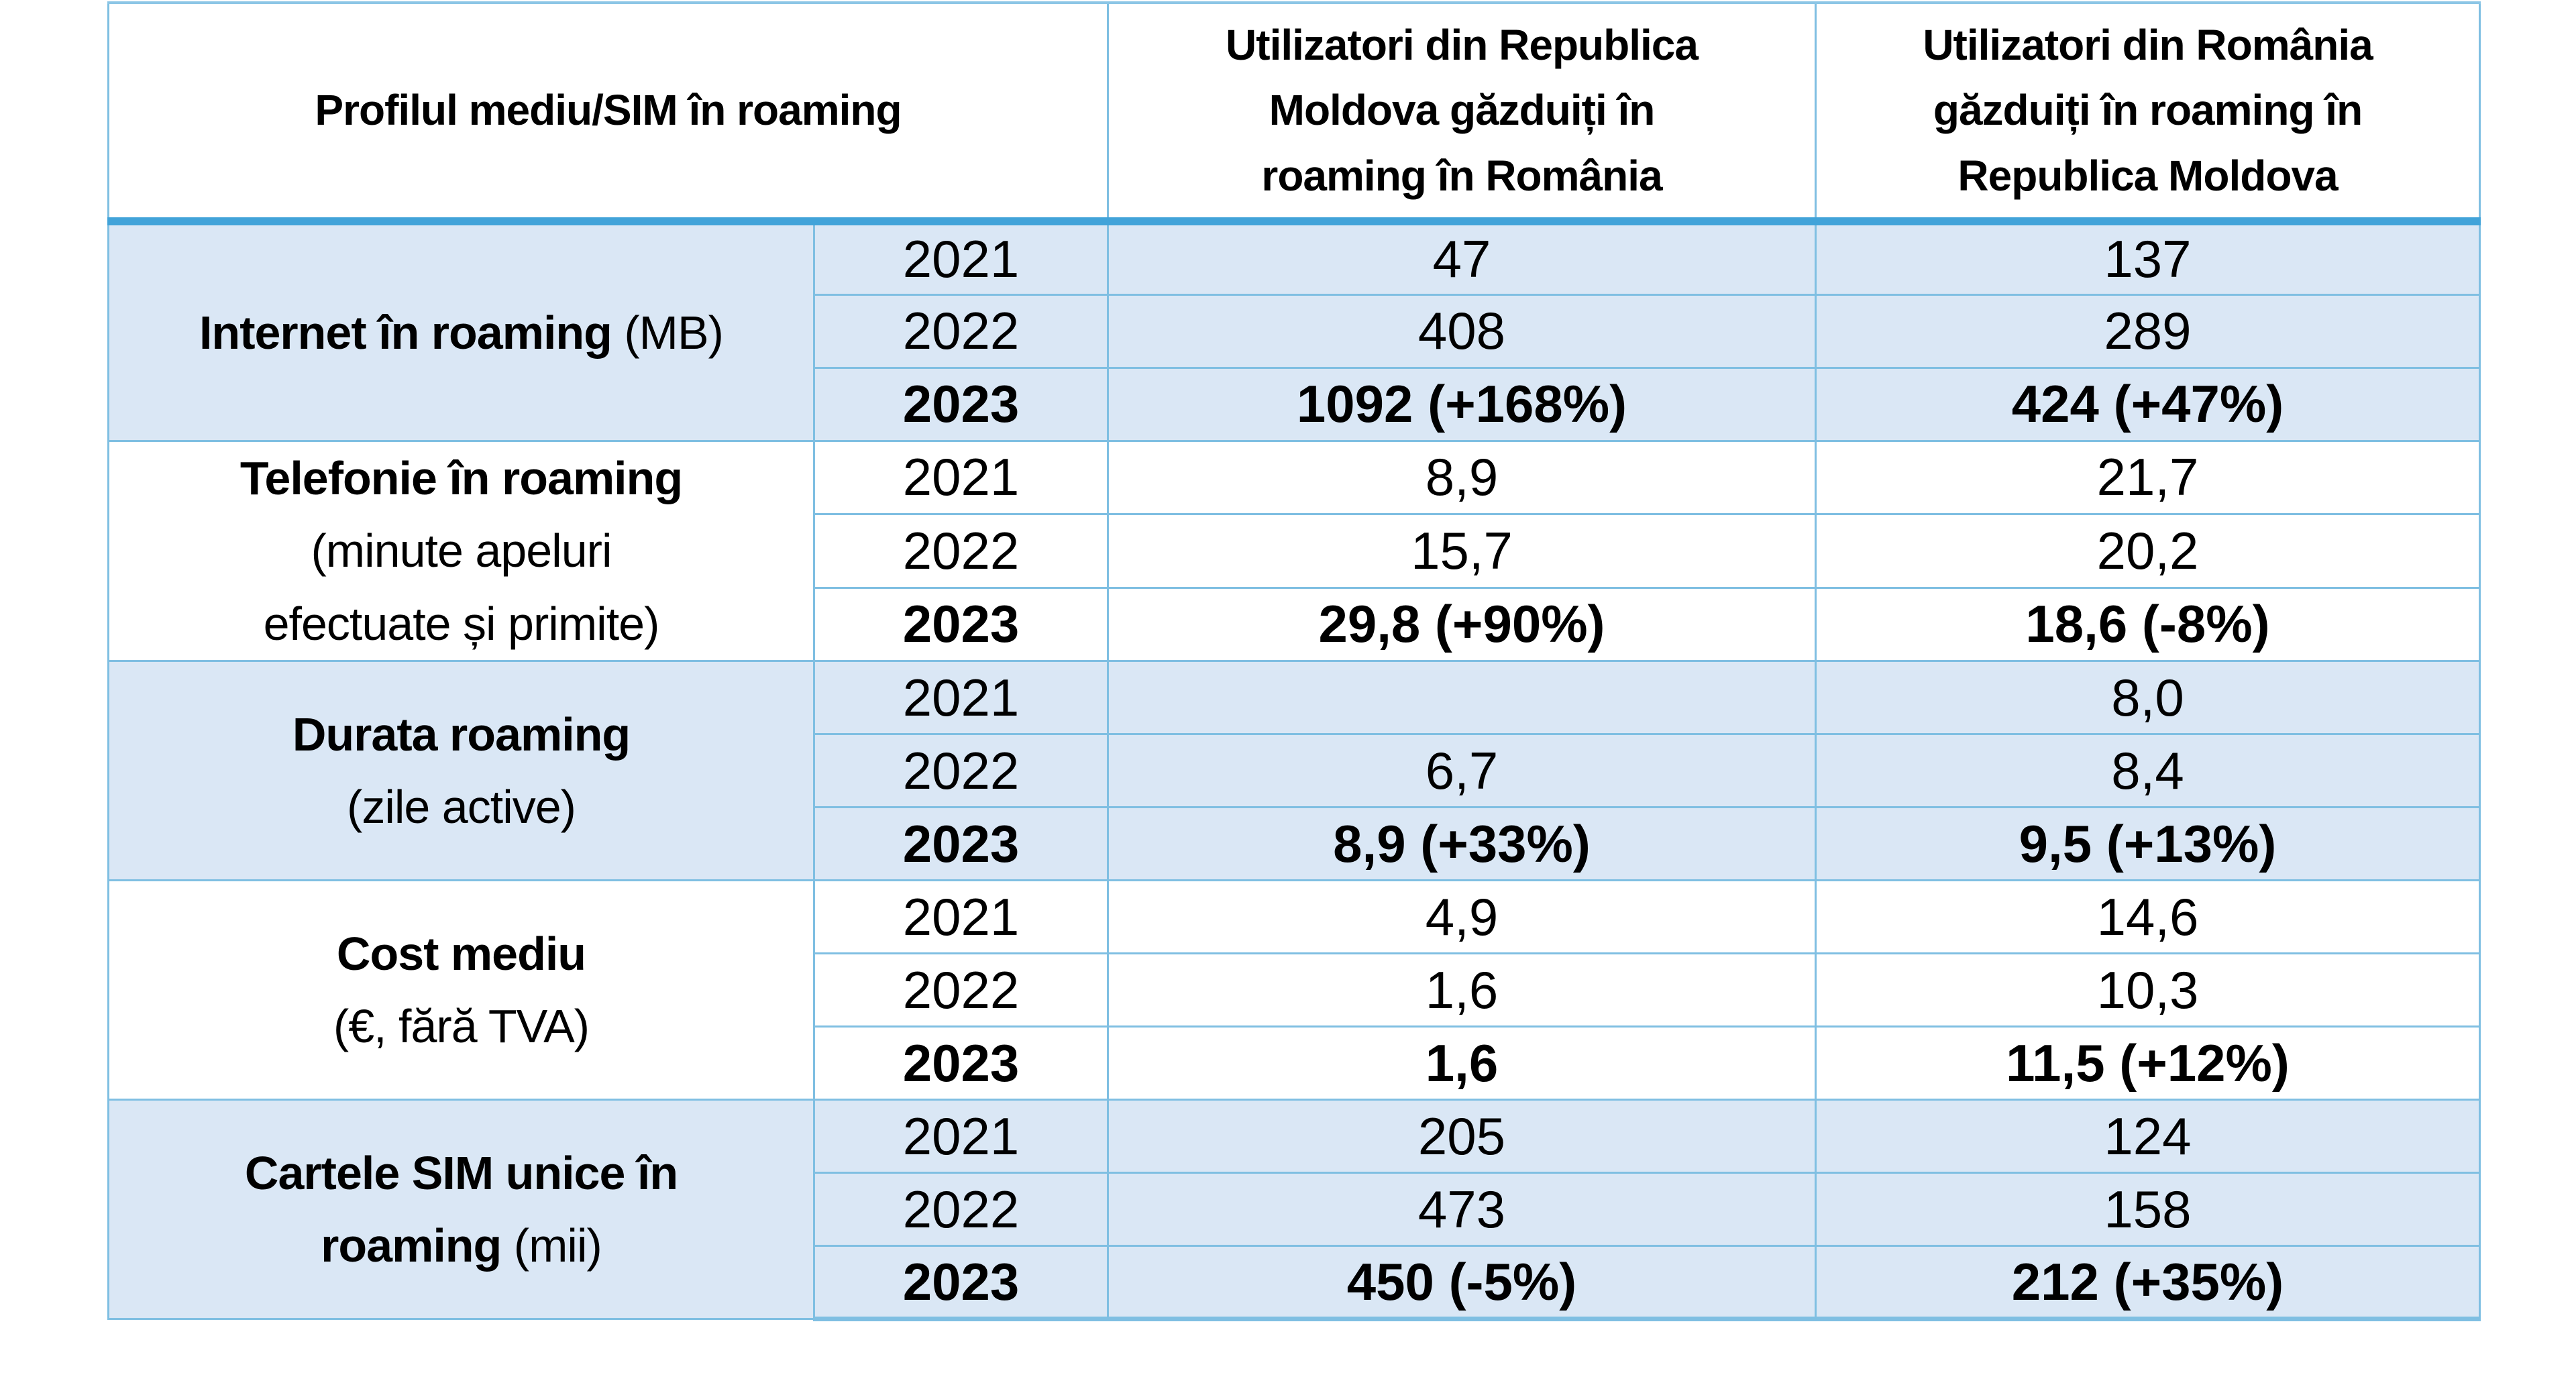  What do you see at coordinates (2148, 990) in the screenshot?
I see `value-cell-ro: 10,3` at bounding box center [2148, 990].